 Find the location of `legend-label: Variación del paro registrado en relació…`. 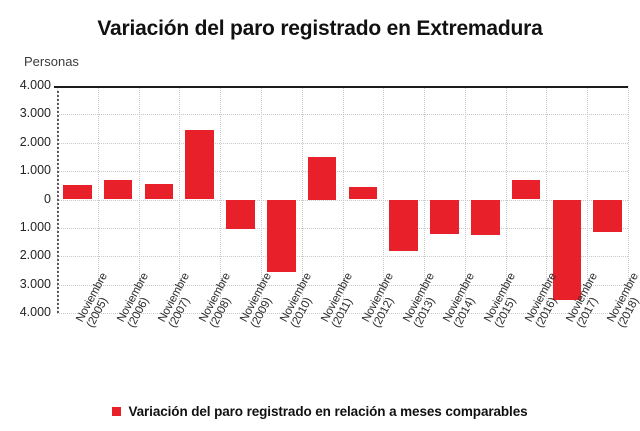

legend-label: Variación del paro registrado en relació… is located at coordinates (328, 411).